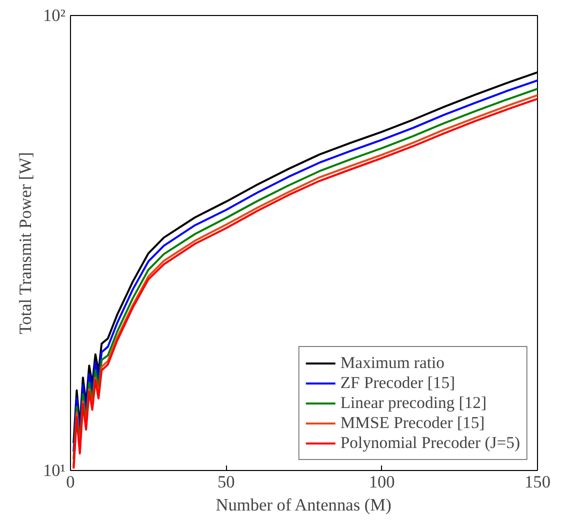 Image resolution: width=562 pixels, height=525 pixels. Describe the element at coordinates (398, 383) in the screenshot. I see `legend-label: ZF Precoder [15]` at that location.